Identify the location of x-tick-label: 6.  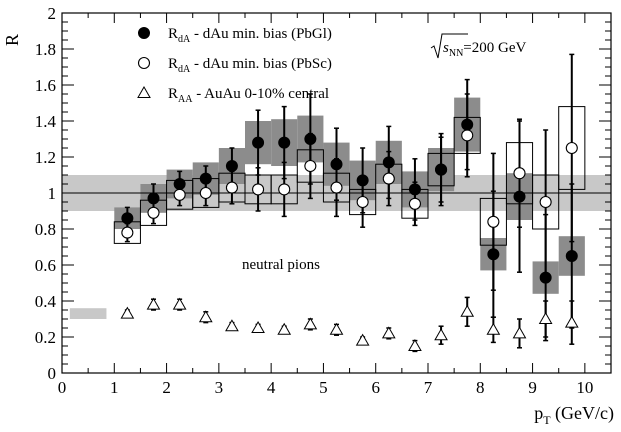
(375, 387).